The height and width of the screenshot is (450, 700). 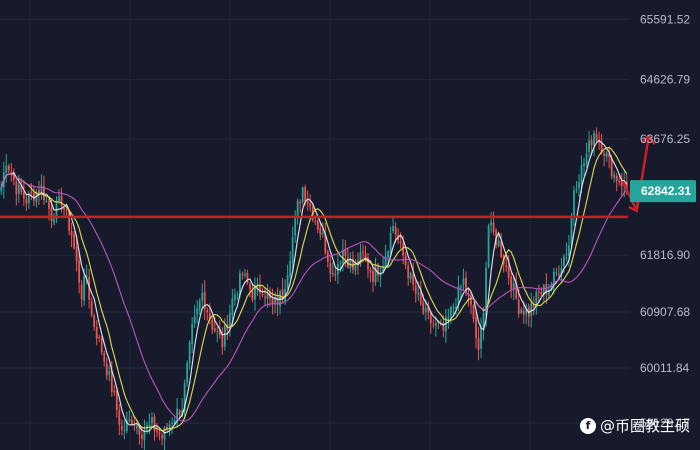 What do you see at coordinates (664, 368) in the screenshot?
I see `y-tick-label-5: 60011.84` at bounding box center [664, 368].